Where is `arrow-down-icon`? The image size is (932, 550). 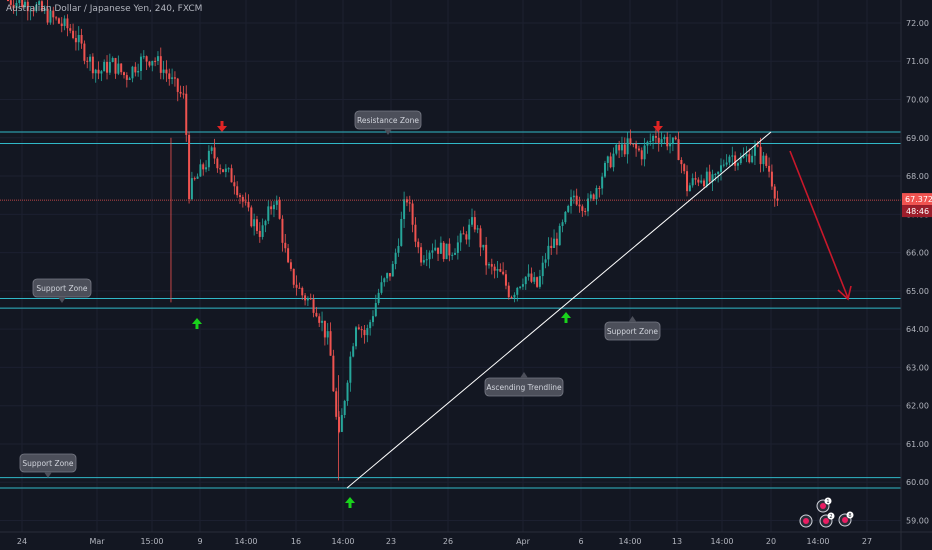
arrow-down-icon is located at coordinates (658, 126).